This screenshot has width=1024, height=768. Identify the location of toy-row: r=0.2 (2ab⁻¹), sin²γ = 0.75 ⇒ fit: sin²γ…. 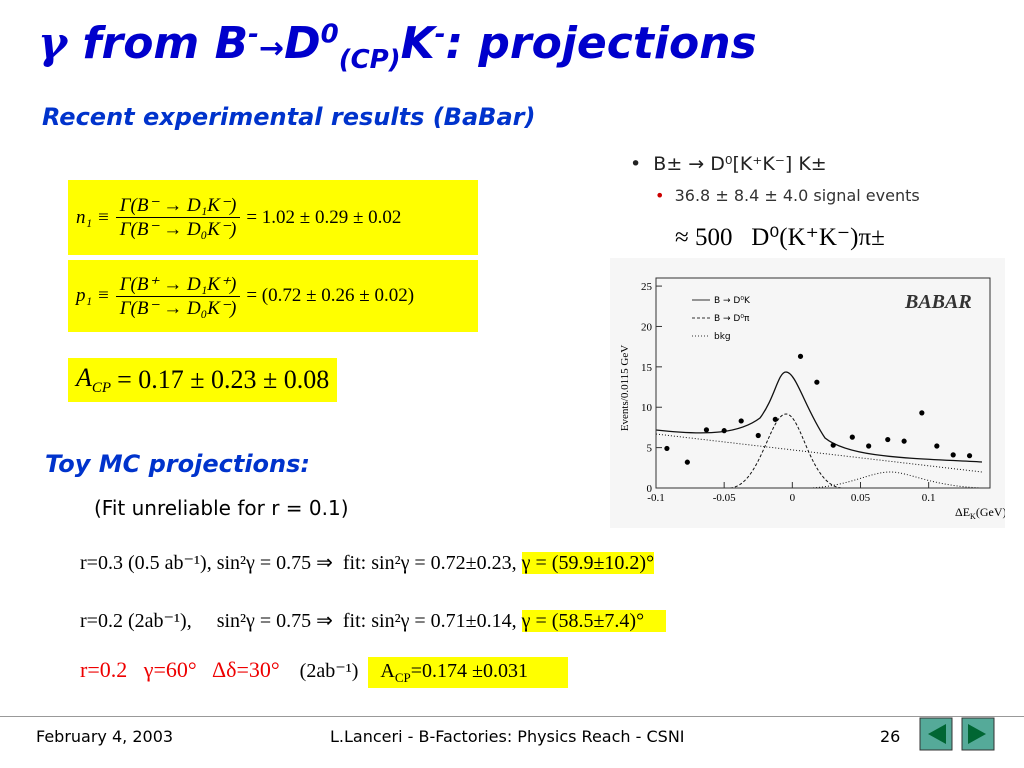
(373, 620).